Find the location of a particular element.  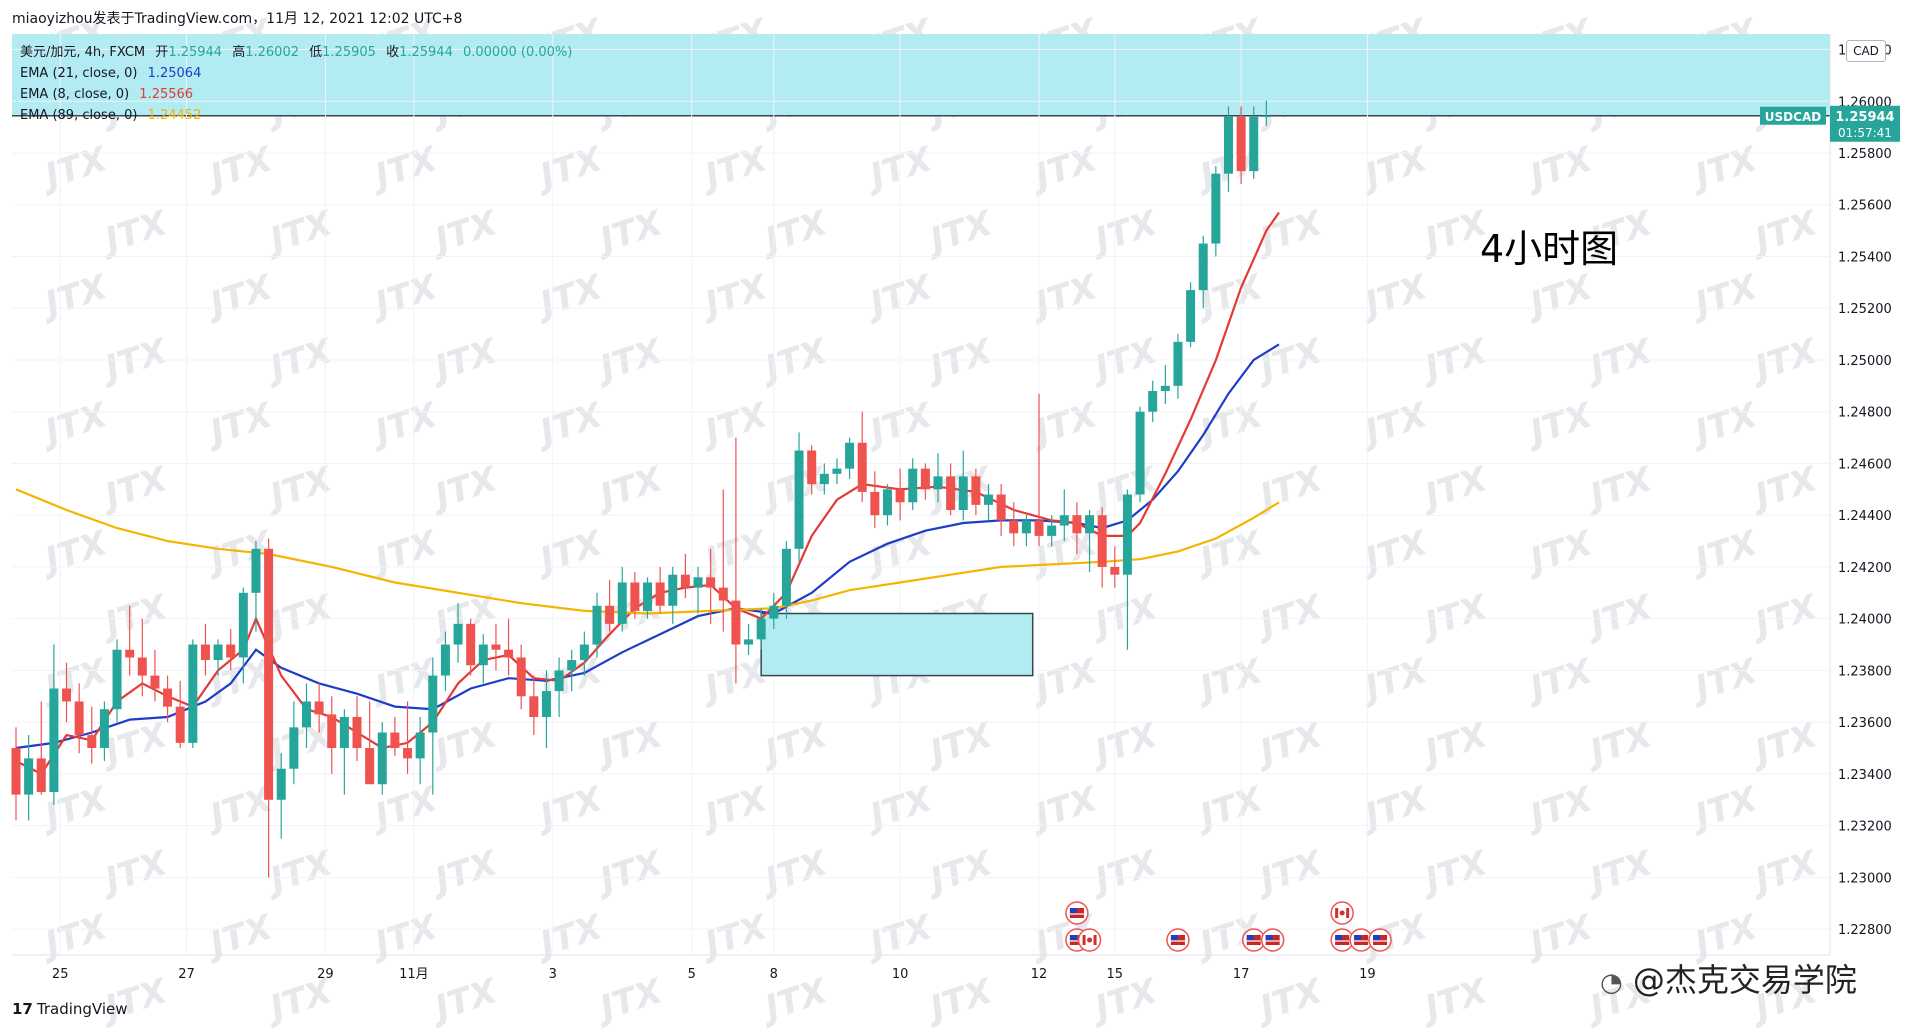

price-tick-label: 1.23200 is located at coordinates (1865, 827).